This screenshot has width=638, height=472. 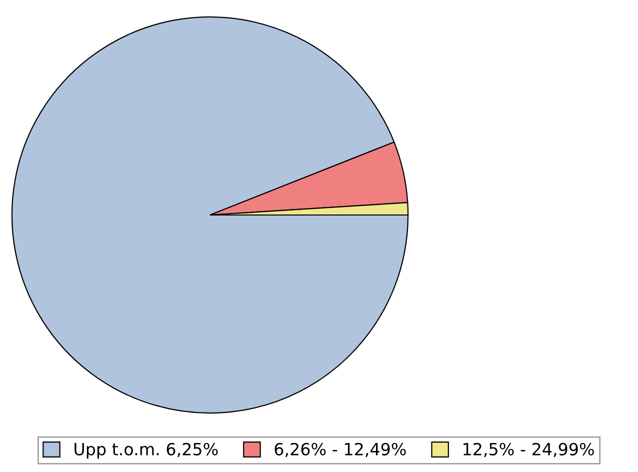 I want to click on legend-label: 6,26% - 12,49%, so click(x=340, y=450).